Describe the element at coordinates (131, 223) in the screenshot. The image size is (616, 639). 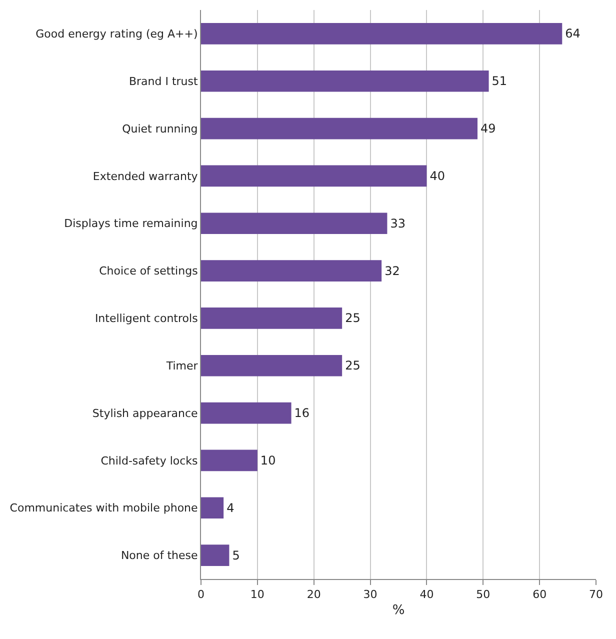
I see `y-tick-label: Displays time remaining` at that location.